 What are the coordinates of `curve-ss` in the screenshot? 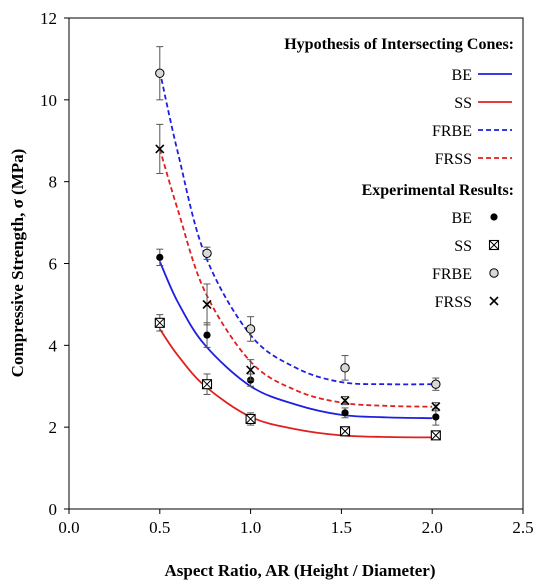 It's located at (296, 383).